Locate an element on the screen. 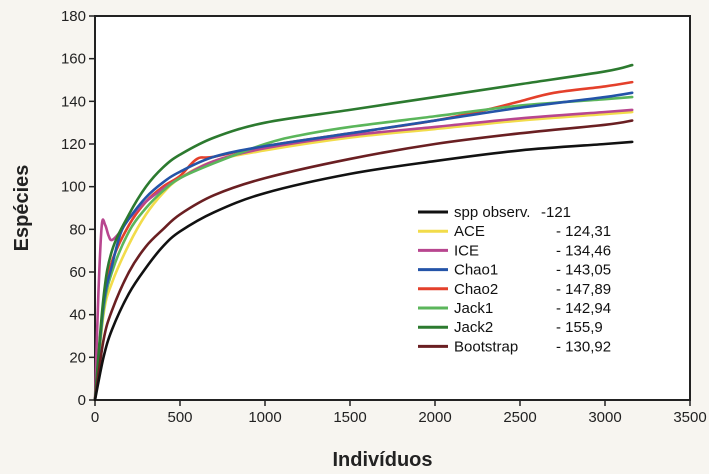  y-tick-label: 20 is located at coordinates (77, 357).